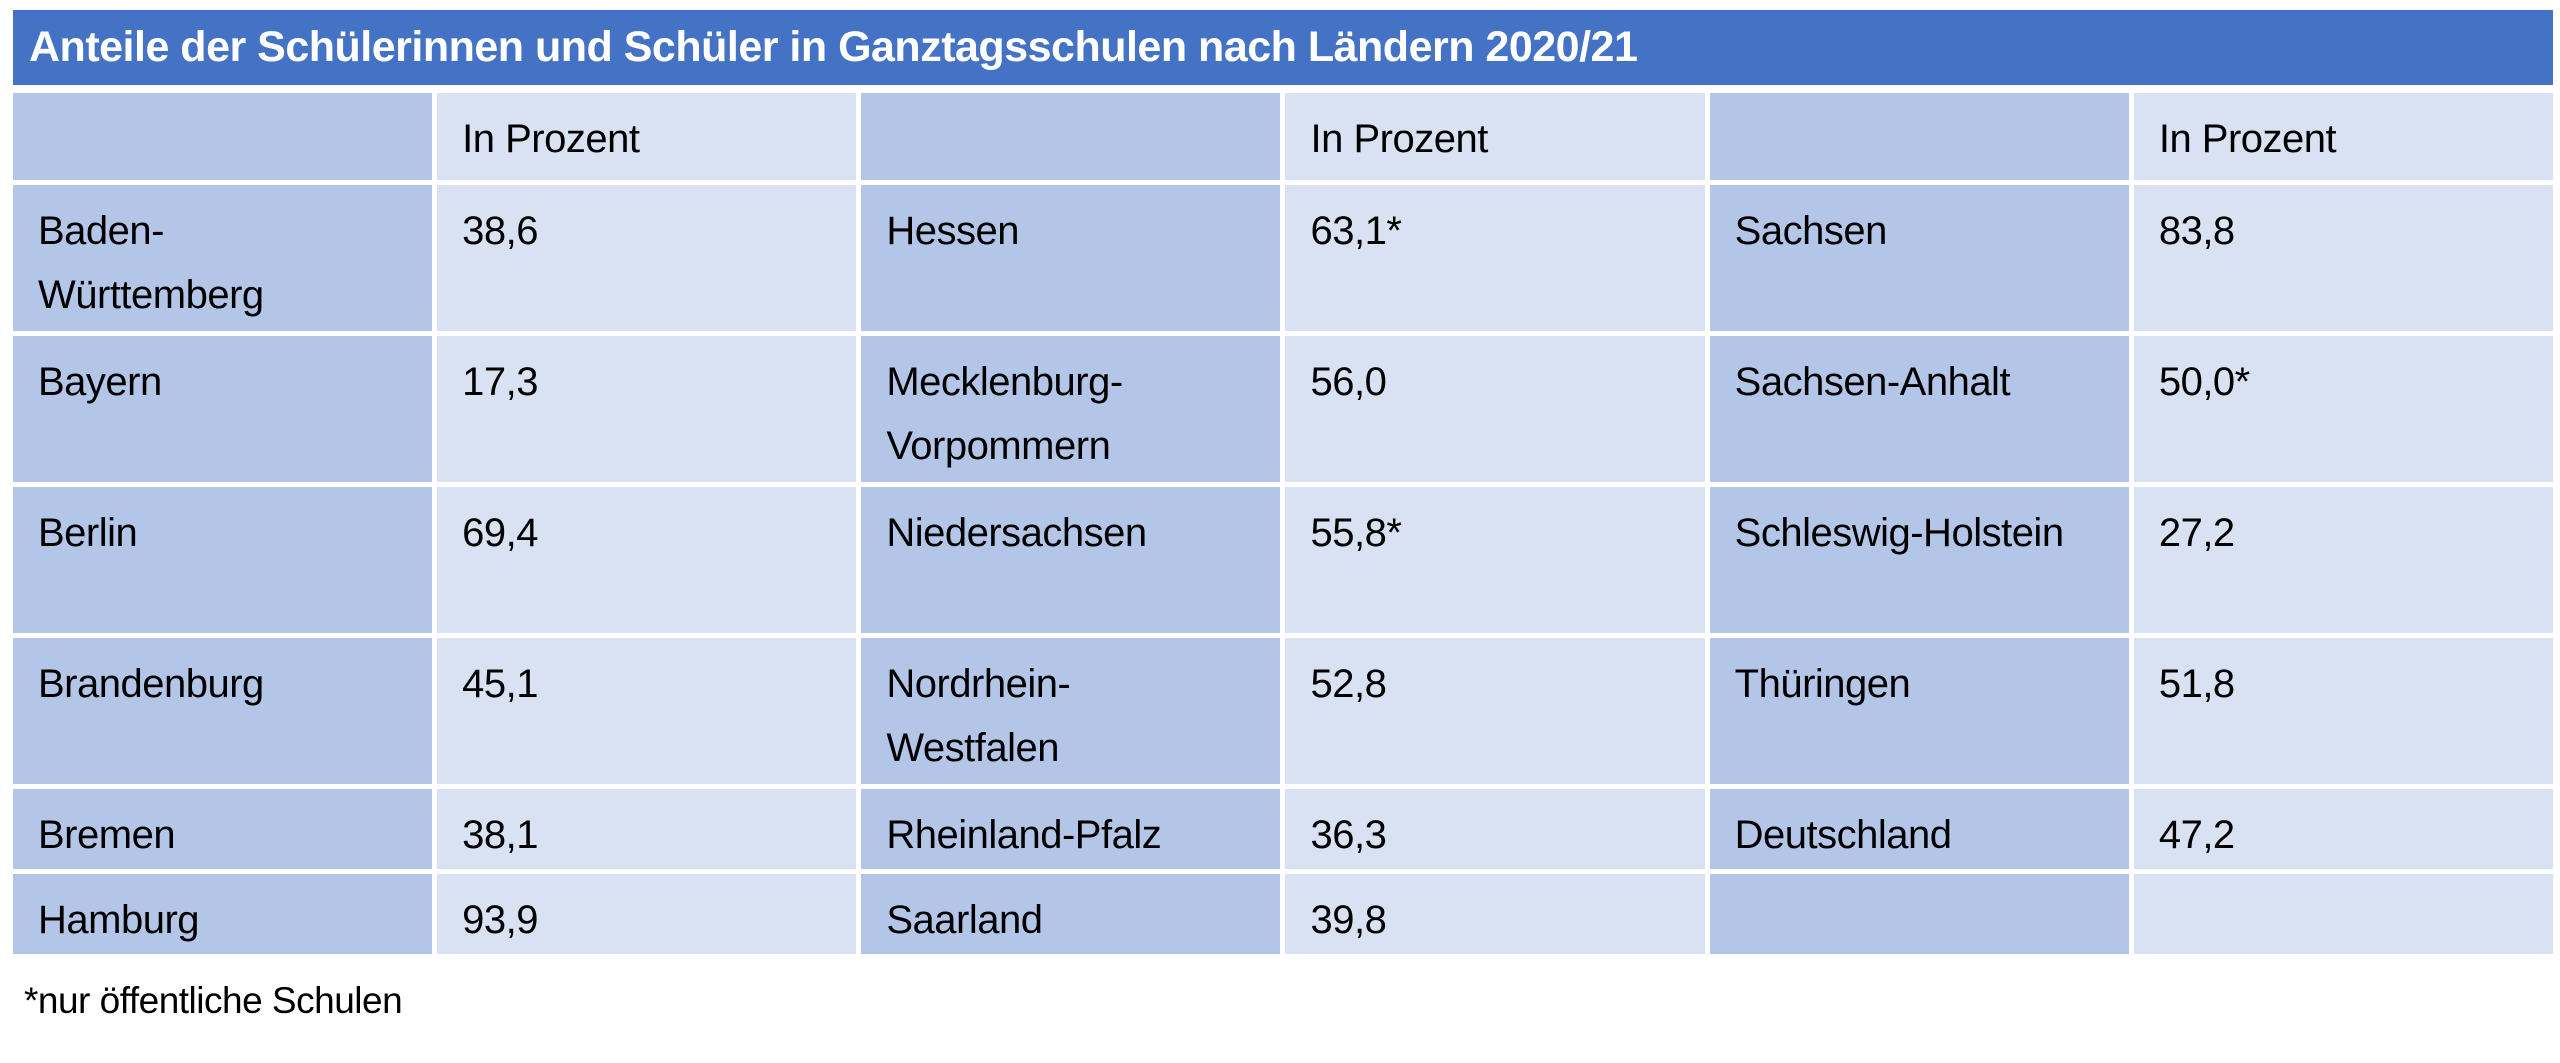 This screenshot has width=2560, height=1063. Describe the element at coordinates (213, 1000) in the screenshot. I see `footnote: *nur öffentliche Schulen` at that location.